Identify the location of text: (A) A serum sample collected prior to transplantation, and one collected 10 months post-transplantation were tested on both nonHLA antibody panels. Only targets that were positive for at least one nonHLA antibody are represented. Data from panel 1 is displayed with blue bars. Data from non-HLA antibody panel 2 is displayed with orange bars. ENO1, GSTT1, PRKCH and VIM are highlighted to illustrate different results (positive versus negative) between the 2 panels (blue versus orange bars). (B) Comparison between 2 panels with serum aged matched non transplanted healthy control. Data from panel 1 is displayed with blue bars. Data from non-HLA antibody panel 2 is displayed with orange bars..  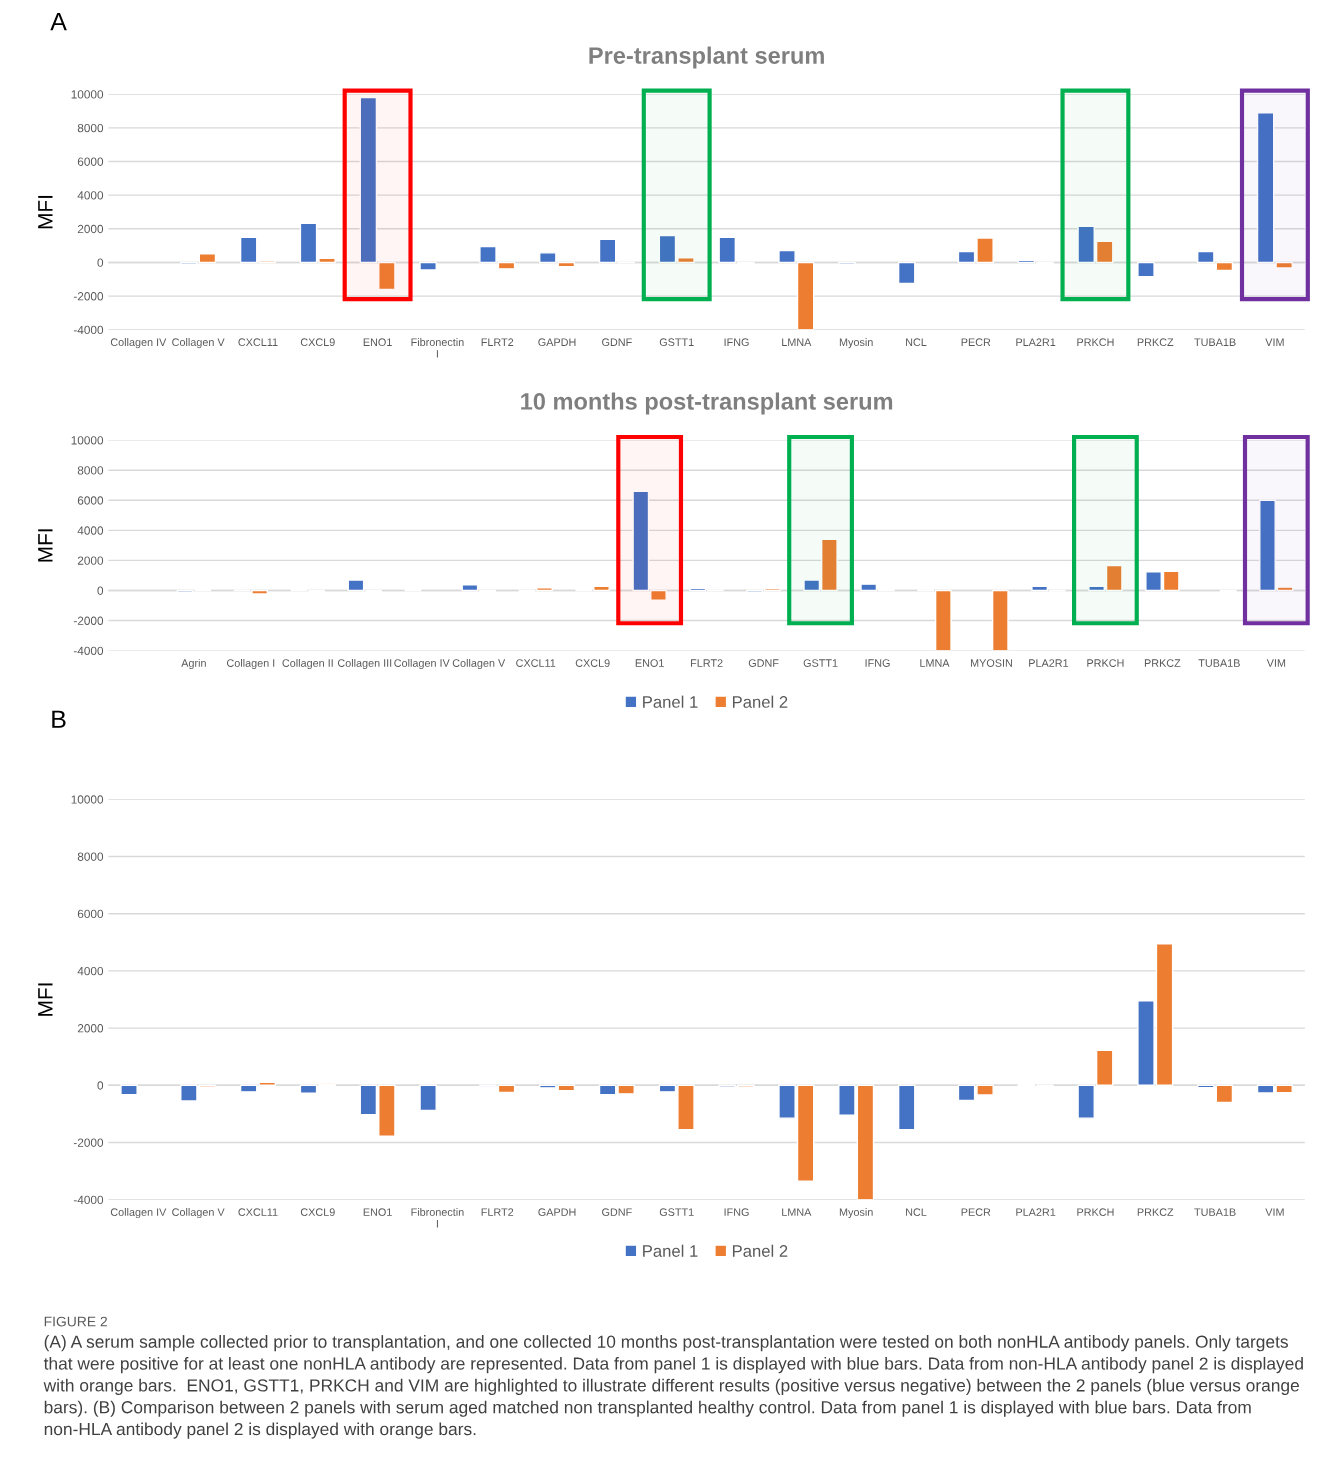
(673, 1387).